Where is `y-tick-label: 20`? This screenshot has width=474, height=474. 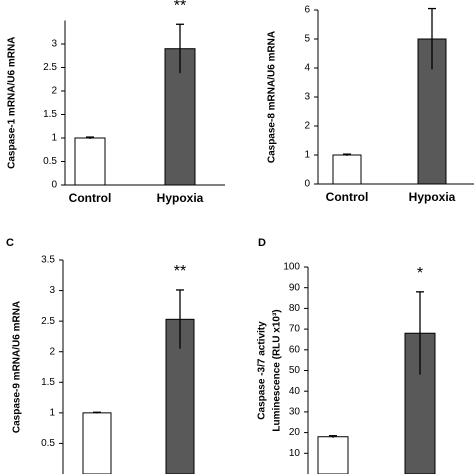 y-tick-label: 20 is located at coordinates (295, 432).